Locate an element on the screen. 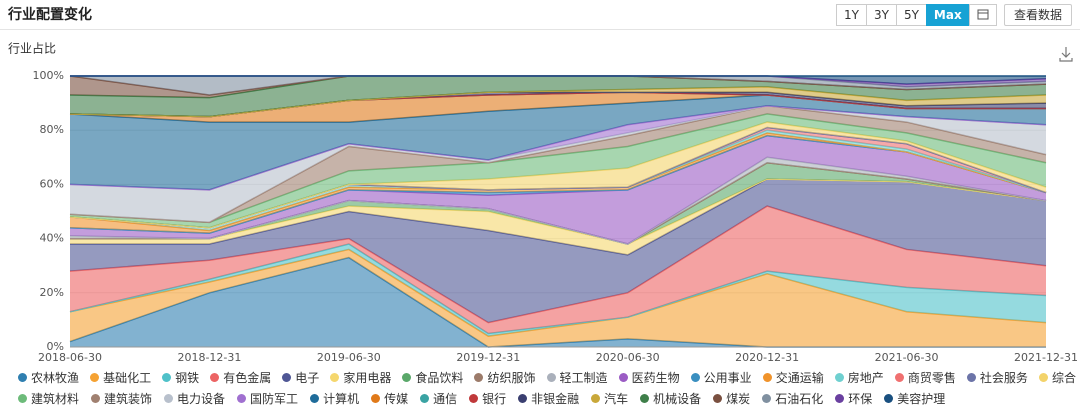 The height and width of the screenshot is (411, 1080). legend-item: 食品饮料 is located at coordinates (432, 377).